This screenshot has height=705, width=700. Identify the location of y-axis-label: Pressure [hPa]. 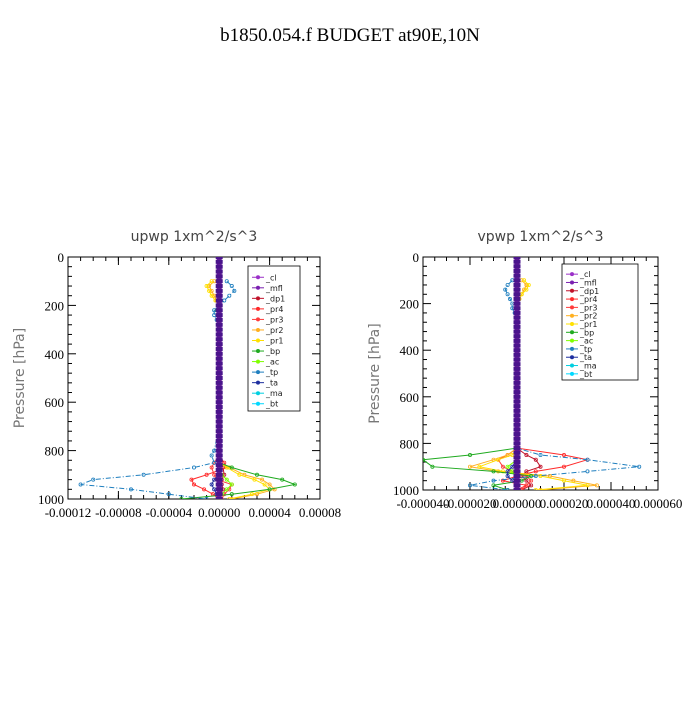
(20, 378).